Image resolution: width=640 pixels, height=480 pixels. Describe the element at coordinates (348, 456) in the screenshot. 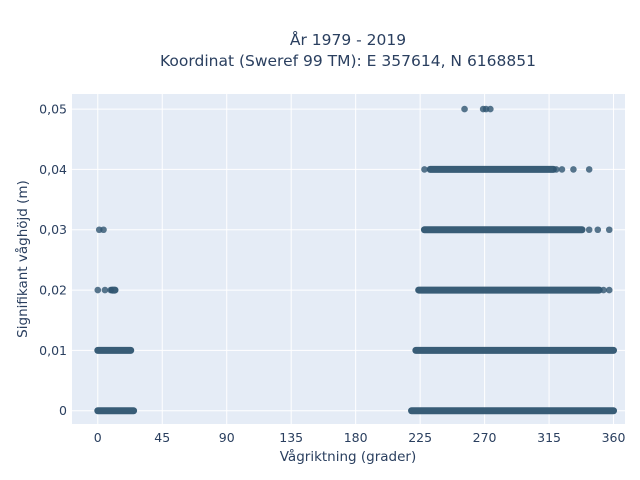

I see `x-axis-title: Vågriktning (grader)` at that location.